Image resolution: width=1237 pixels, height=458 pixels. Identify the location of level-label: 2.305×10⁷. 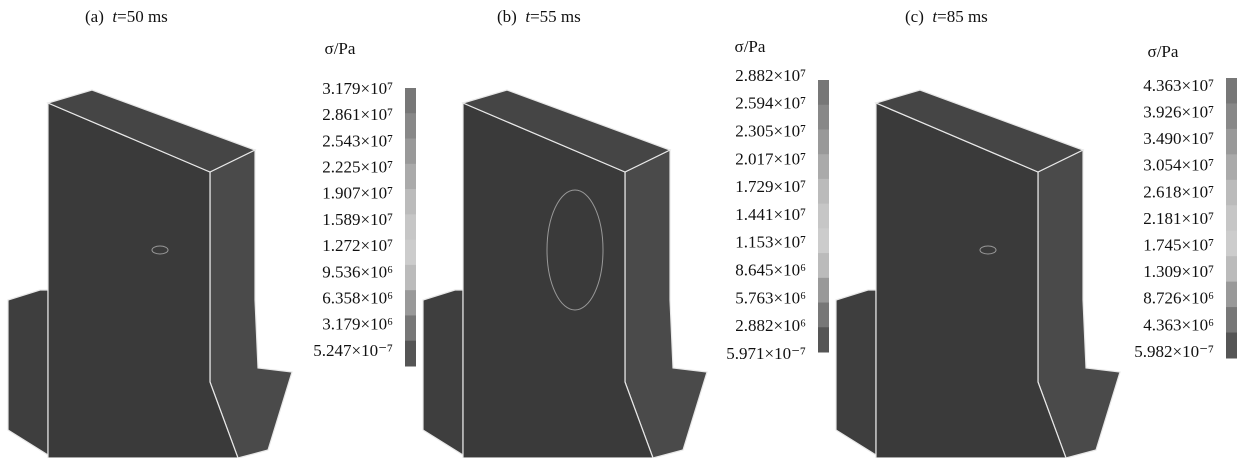
(770, 131).